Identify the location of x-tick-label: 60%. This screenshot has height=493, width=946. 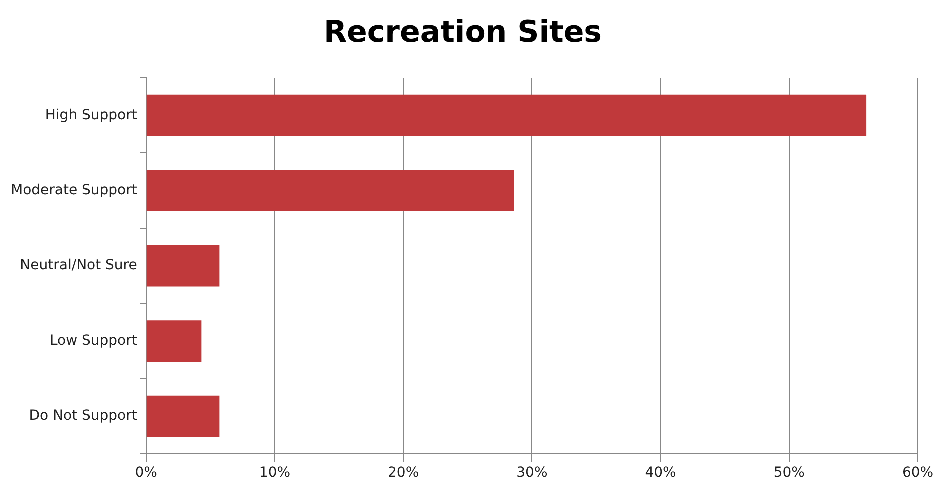
(918, 473).